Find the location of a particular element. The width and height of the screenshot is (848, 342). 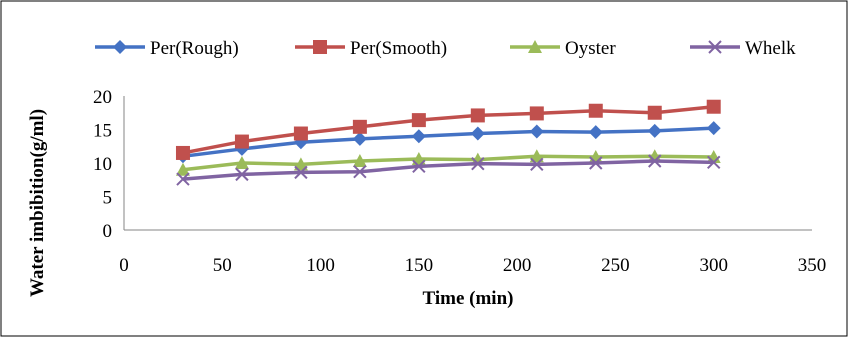

series-per-smooth is located at coordinates (448, 129).